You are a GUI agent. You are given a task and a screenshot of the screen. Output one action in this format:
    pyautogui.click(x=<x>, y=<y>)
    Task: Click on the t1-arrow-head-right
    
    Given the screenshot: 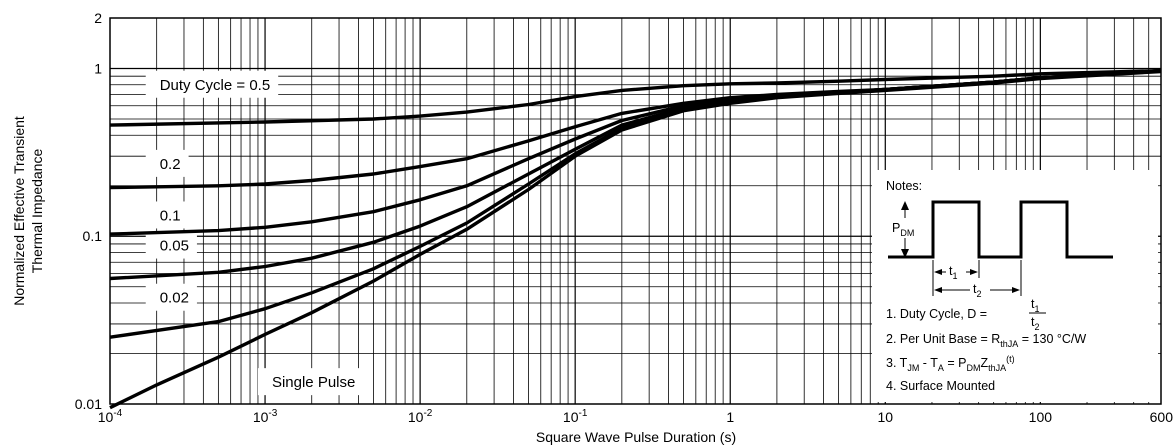 What is the action you would take?
    pyautogui.click(x=974, y=272)
    